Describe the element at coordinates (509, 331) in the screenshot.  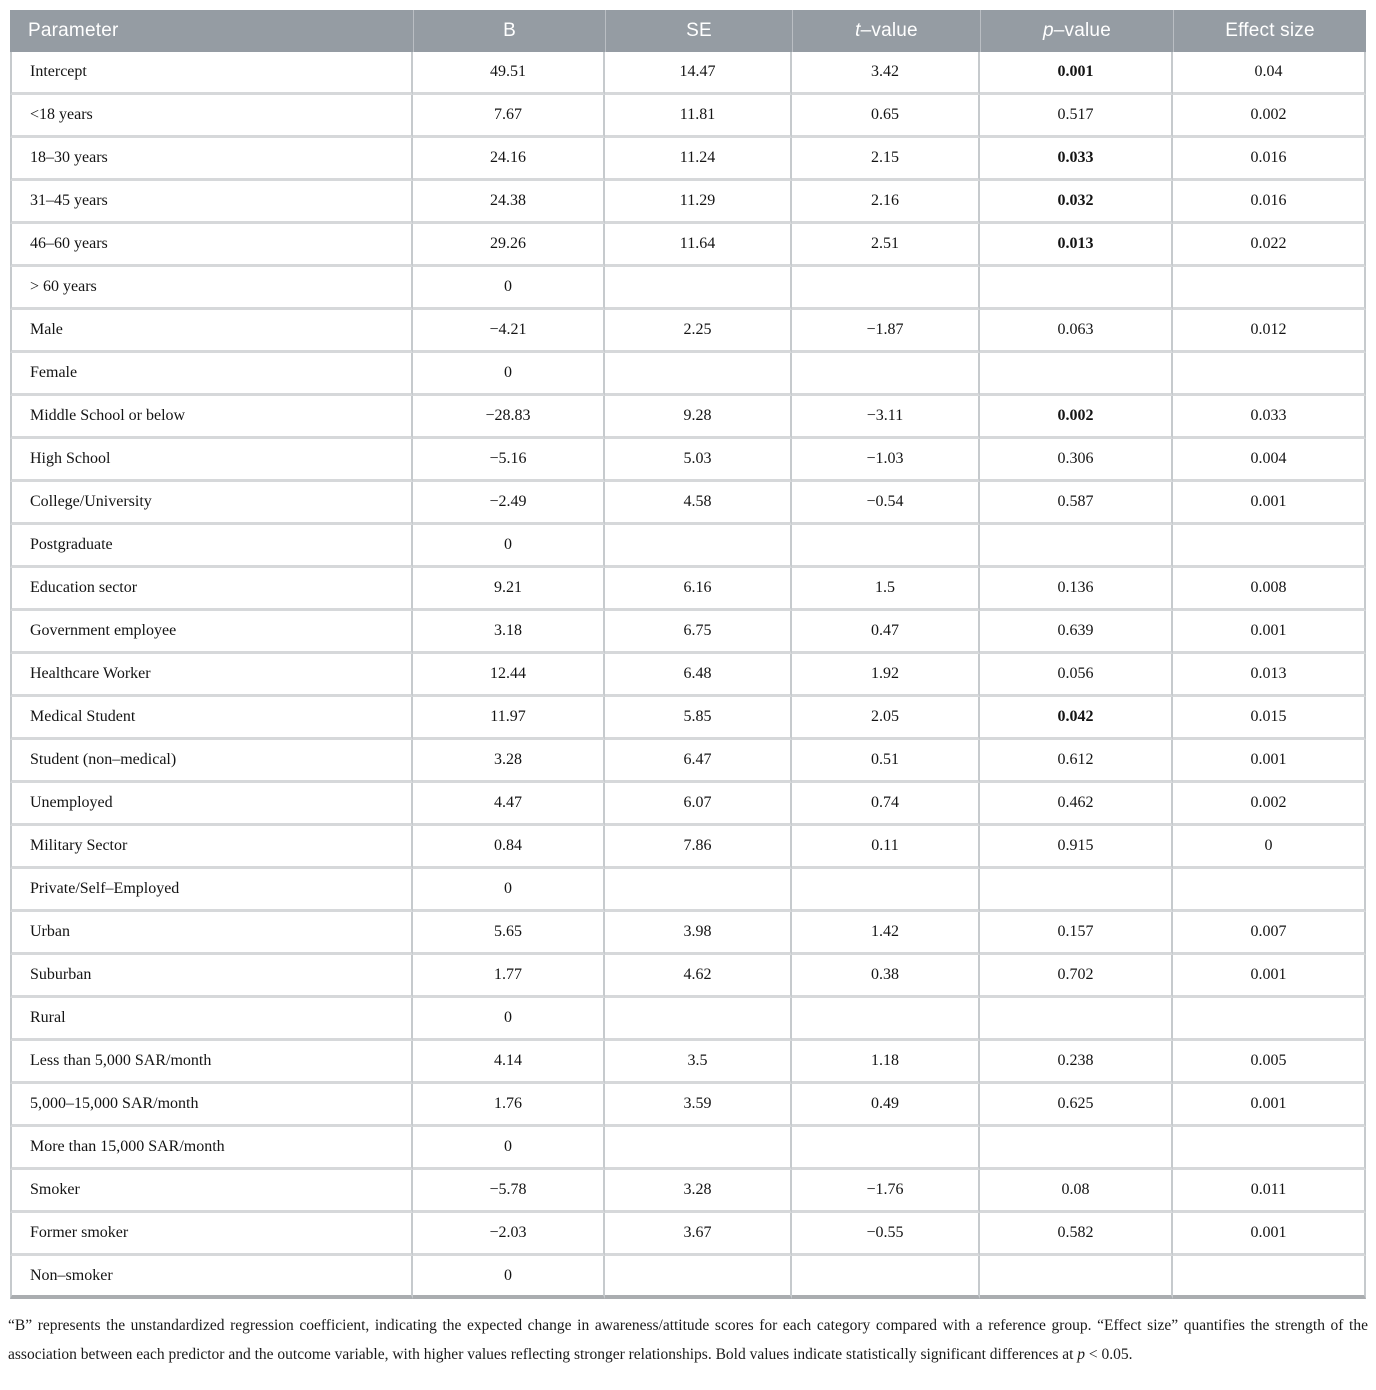
I see `cell-b: −4.21` at that location.